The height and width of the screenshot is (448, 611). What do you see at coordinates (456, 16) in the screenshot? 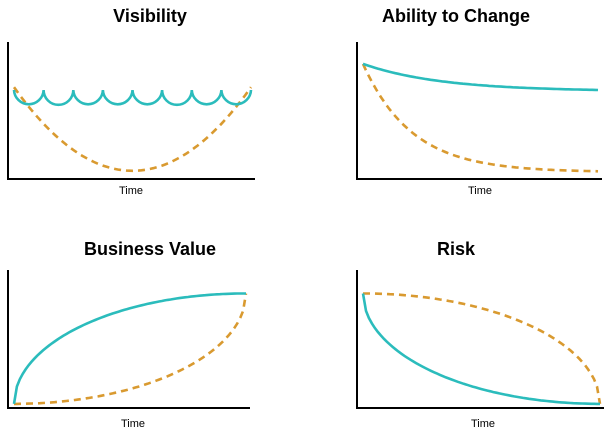
I see `chart-title: Ability to Change` at bounding box center [456, 16].